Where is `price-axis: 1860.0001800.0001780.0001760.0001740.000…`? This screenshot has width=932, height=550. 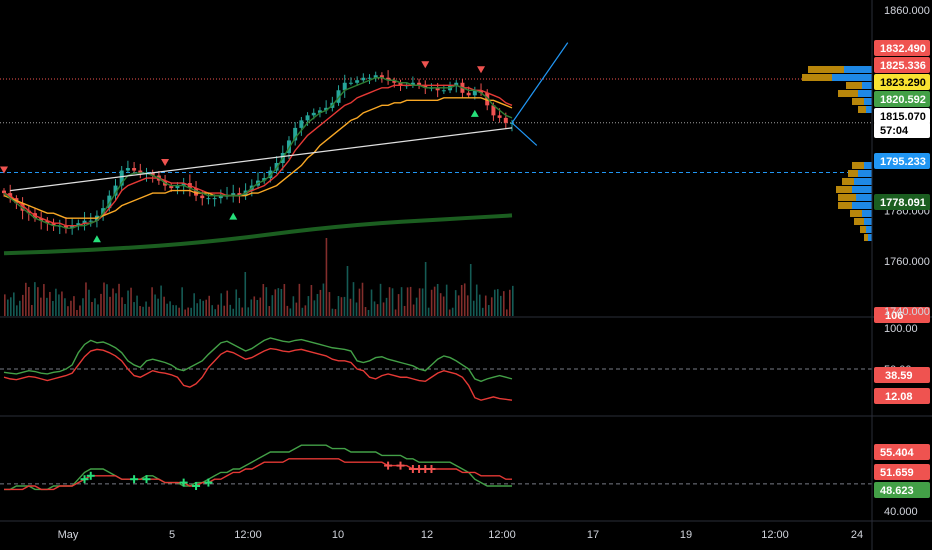 price-axis: 1860.0001800.0001780.0001760.0001740.000… is located at coordinates (900, 275).